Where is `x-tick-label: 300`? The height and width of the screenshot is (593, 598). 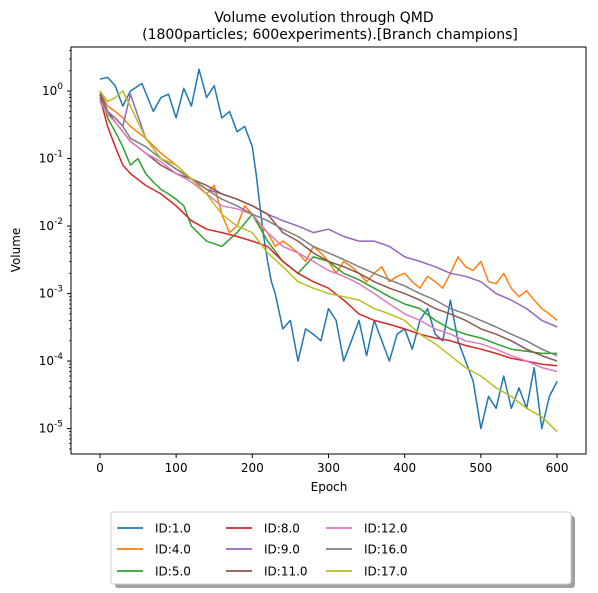 x-tick-label: 300 is located at coordinates (328, 468).